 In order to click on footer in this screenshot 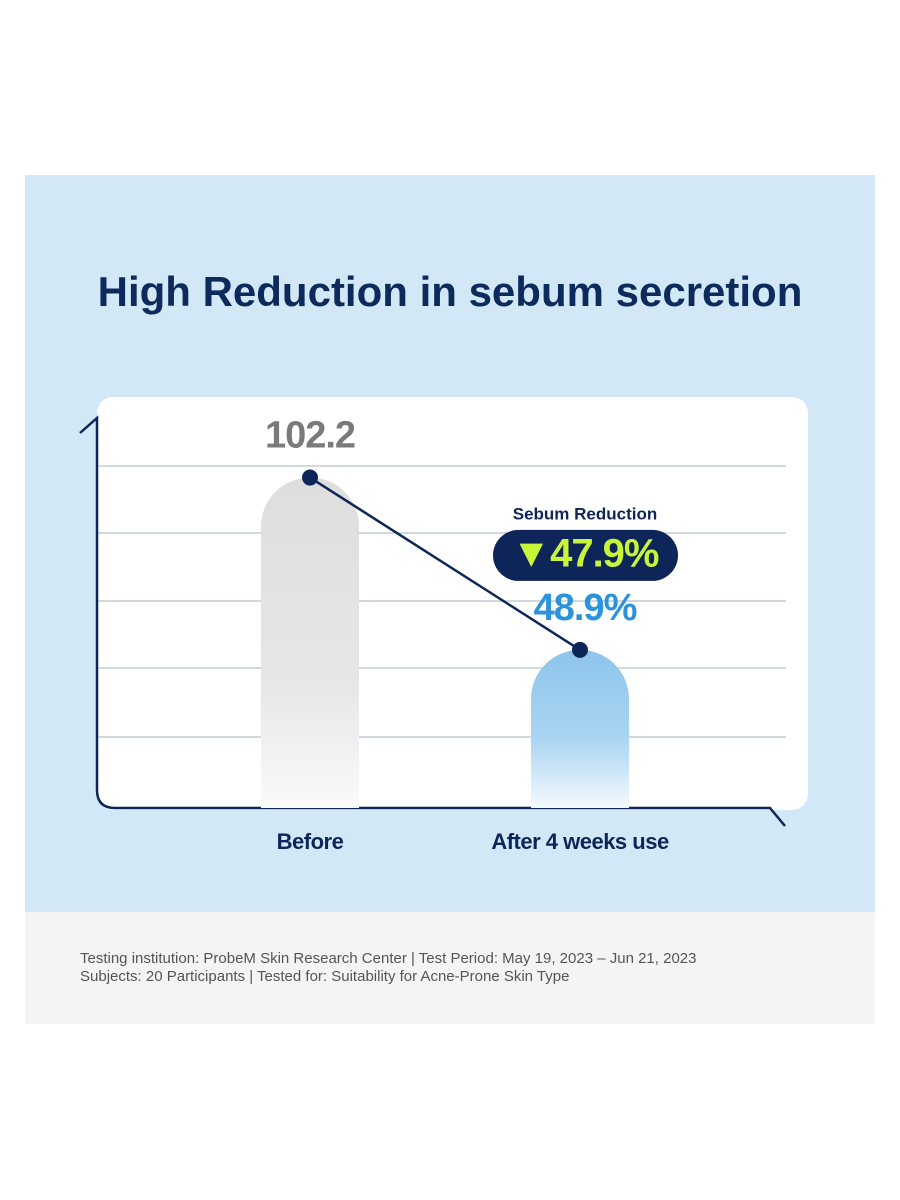, I will do `click(450, 968)`.